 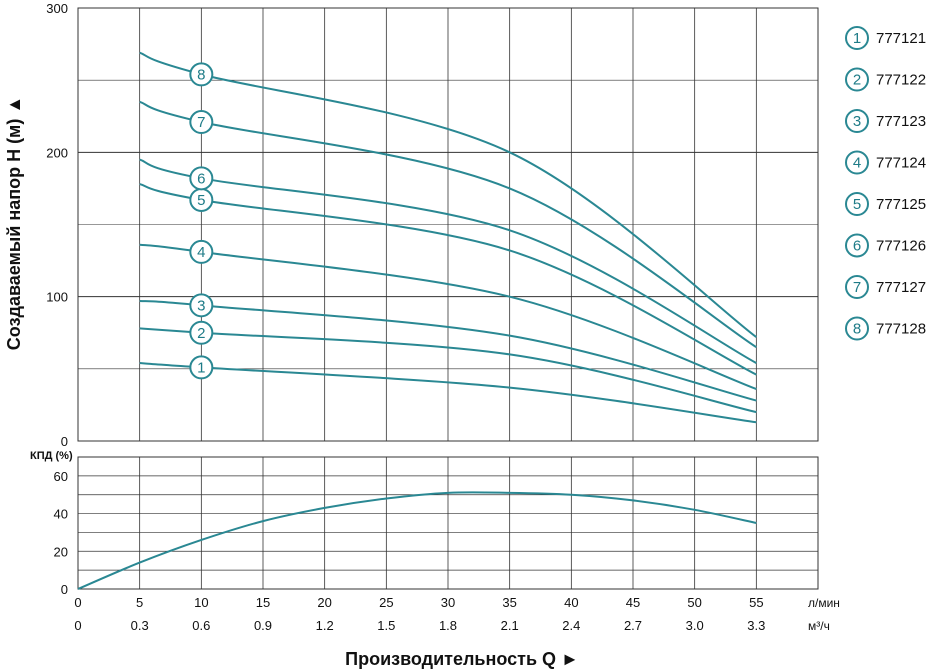 I want to click on legend-item-4: 4 777124, so click(x=885, y=162).